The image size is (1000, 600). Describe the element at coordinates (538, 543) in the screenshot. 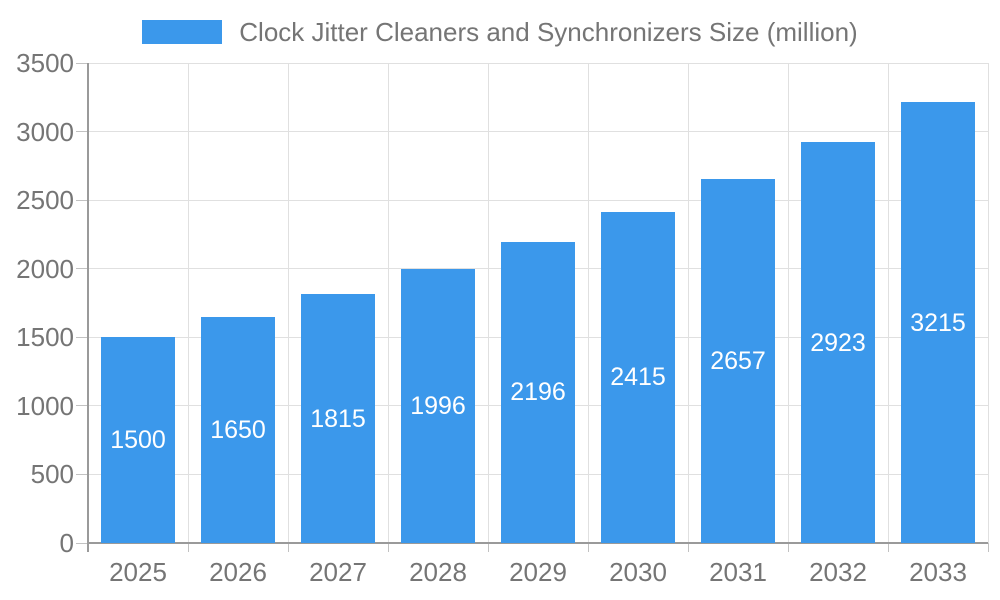

I see `x-axis-line` at that location.